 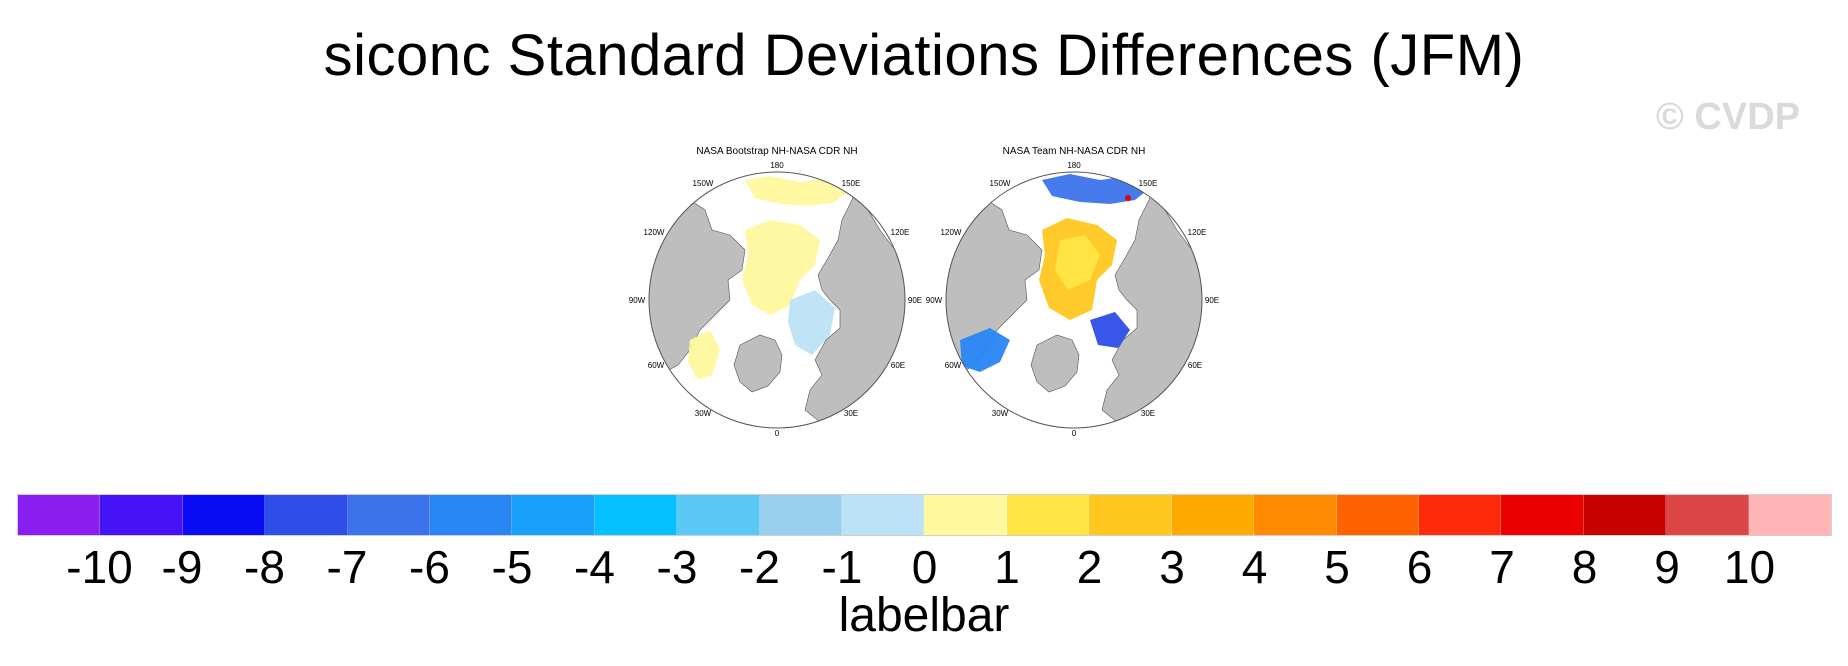 I want to click on labelbar-tick-label: 10, so click(x=1749, y=567).